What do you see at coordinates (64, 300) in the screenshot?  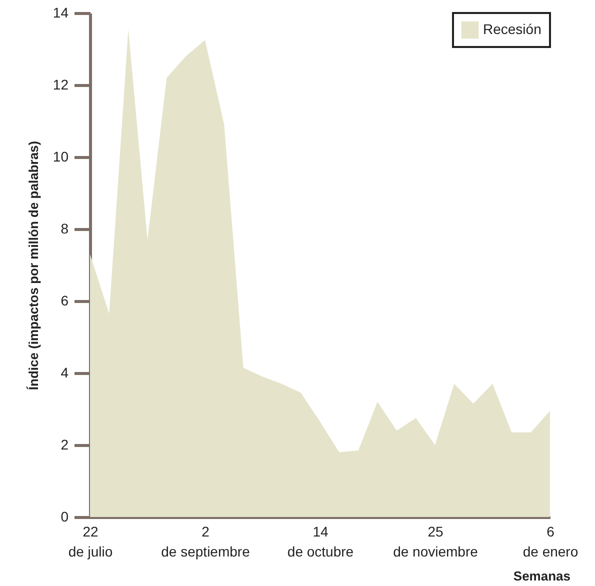 I see `y-tick-label: 6` at bounding box center [64, 300].